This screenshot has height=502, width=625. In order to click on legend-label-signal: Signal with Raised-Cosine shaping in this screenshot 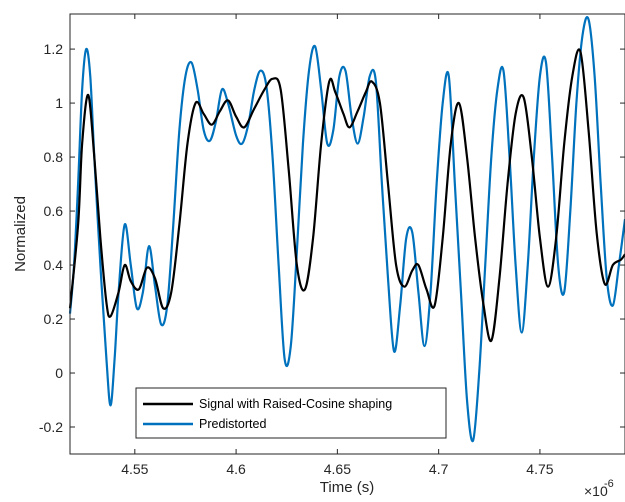, I will do `click(295, 404)`.